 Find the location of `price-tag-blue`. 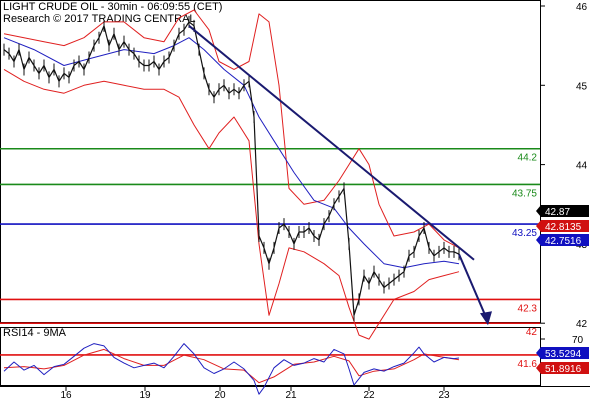

price-tag-blue is located at coordinates (565, 240).